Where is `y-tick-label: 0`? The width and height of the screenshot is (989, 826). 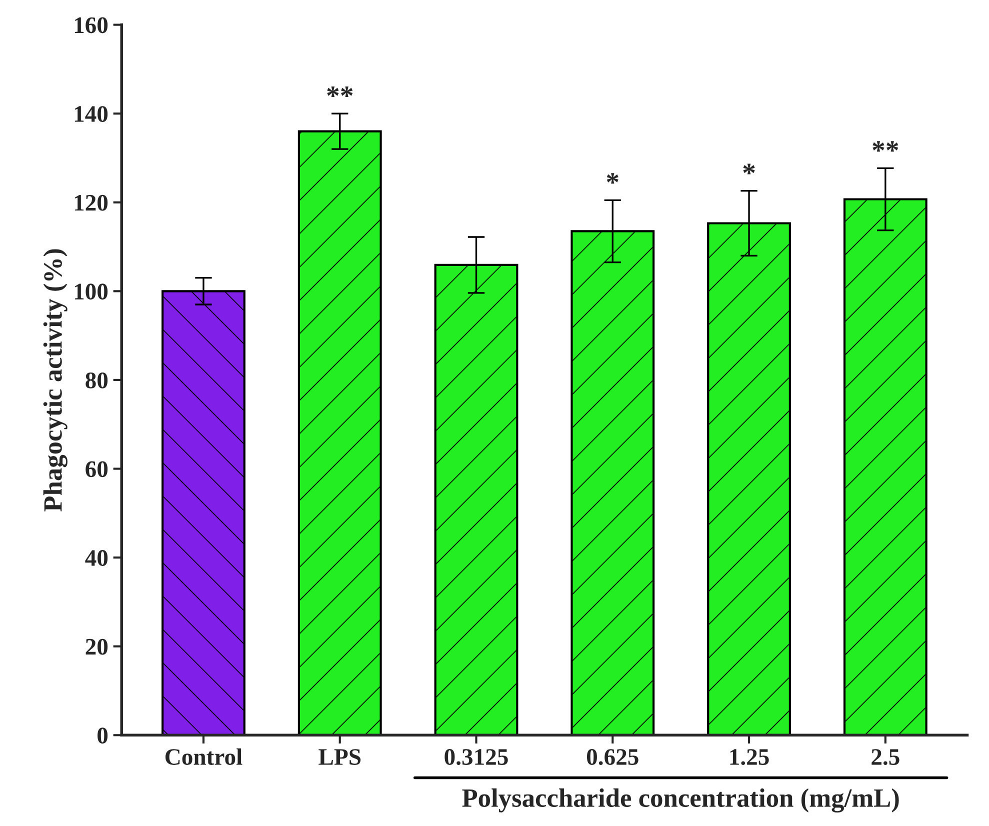
y-tick-label: 0 is located at coordinates (103, 736).